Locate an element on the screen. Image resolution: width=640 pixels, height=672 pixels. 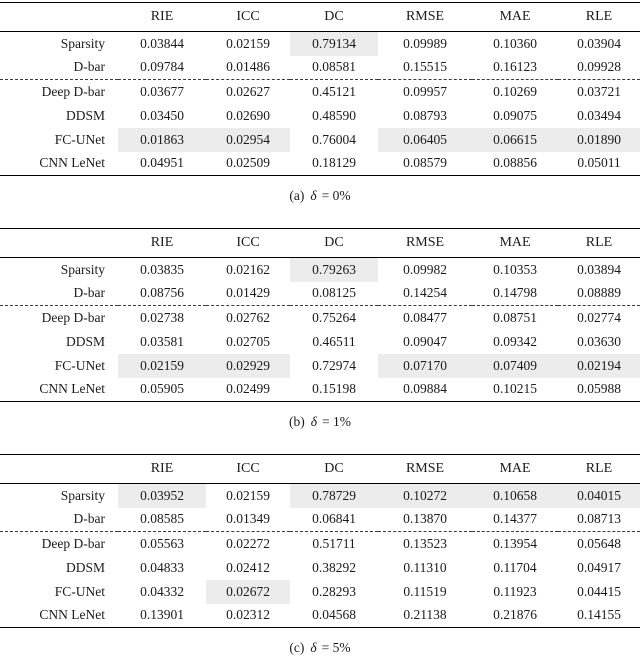
metric-cell: 0.46511 is located at coordinates (334, 341).